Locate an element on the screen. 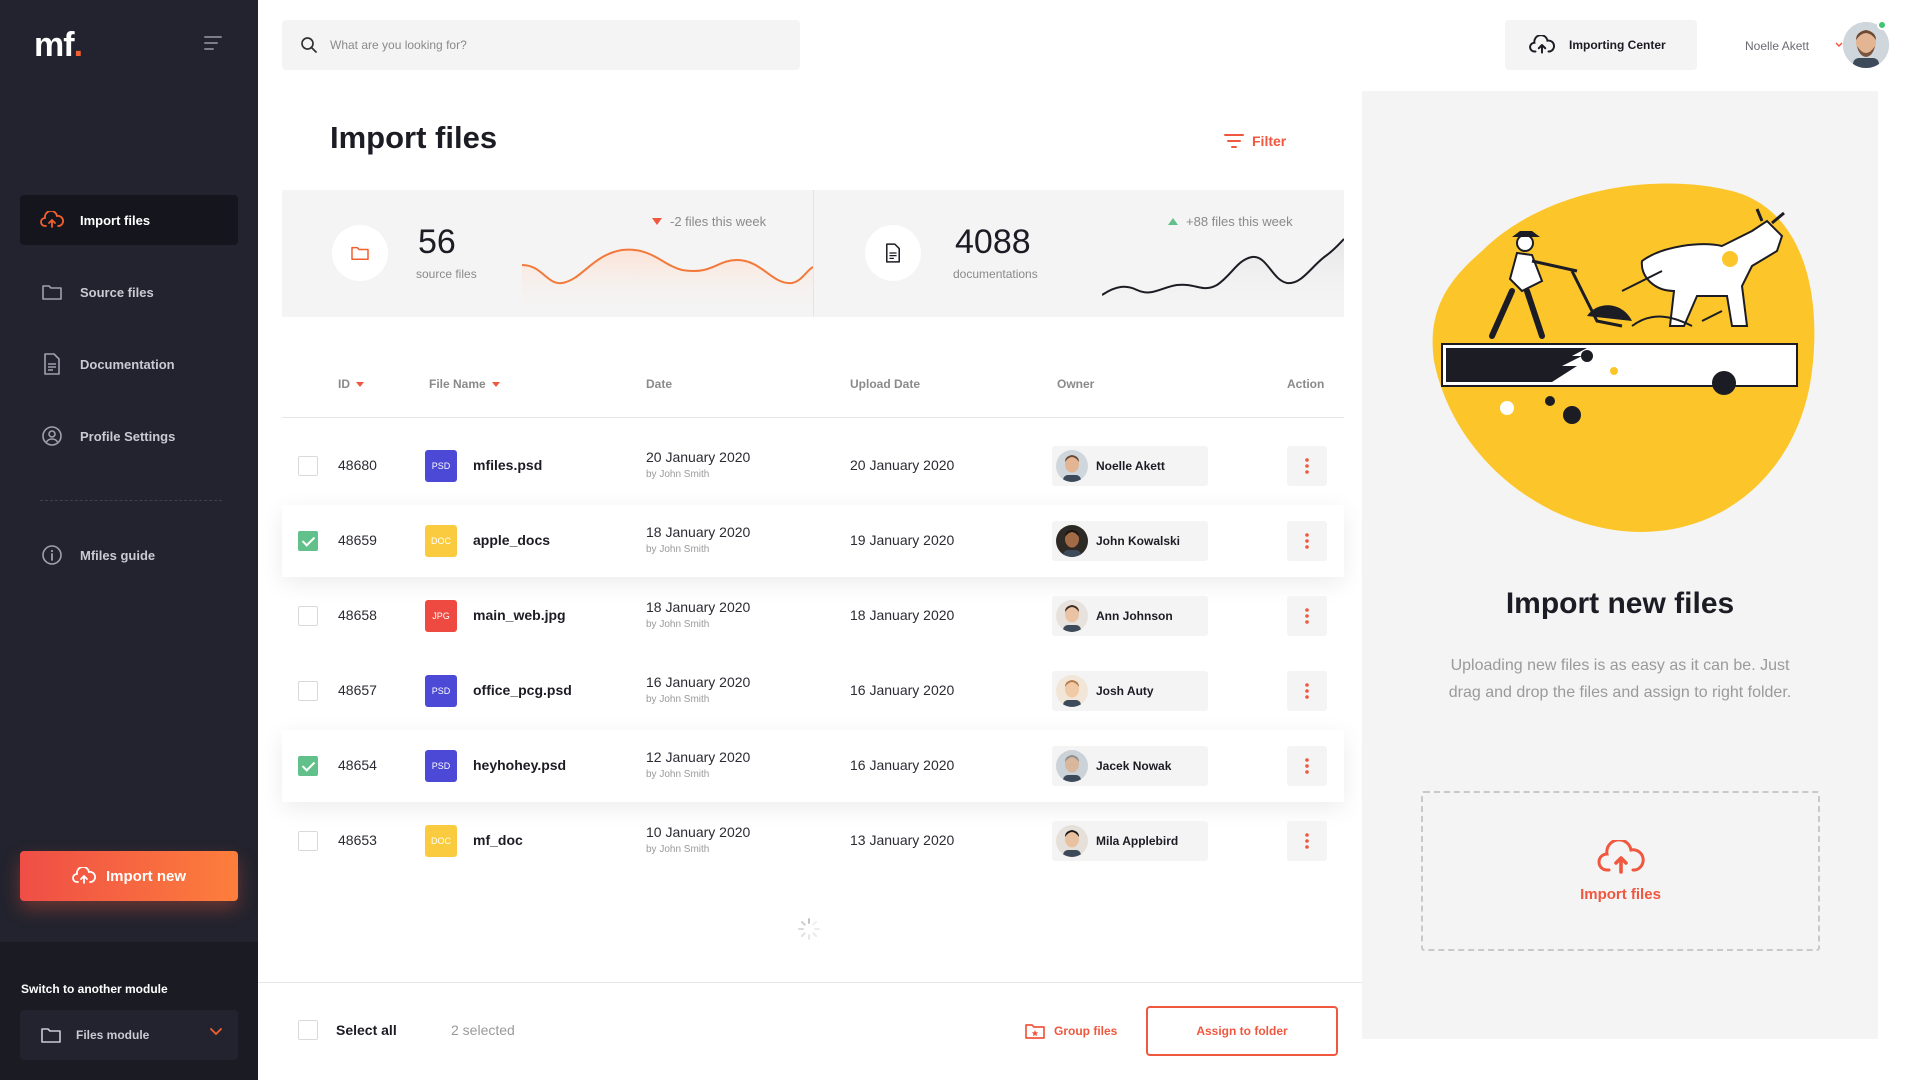 This screenshot has width=1920, height=1080. sidebar-item-mfiles-guide: Mfiles guide is located at coordinates (129, 555).